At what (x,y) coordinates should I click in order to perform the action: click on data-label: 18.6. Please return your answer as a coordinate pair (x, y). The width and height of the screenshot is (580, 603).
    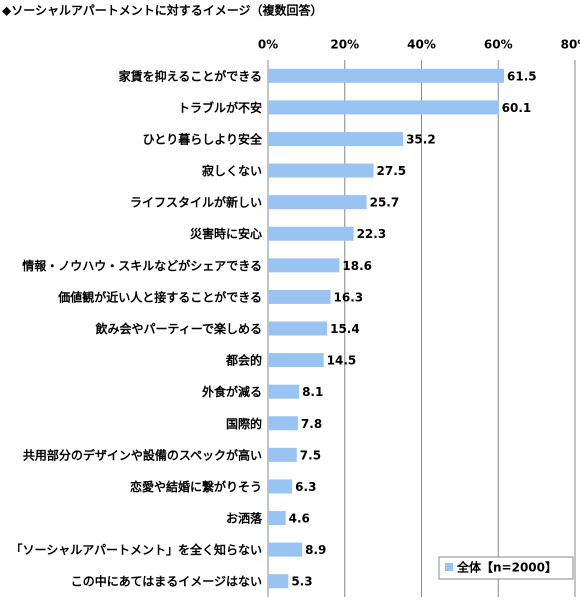
    Looking at the image, I should click on (357, 266).